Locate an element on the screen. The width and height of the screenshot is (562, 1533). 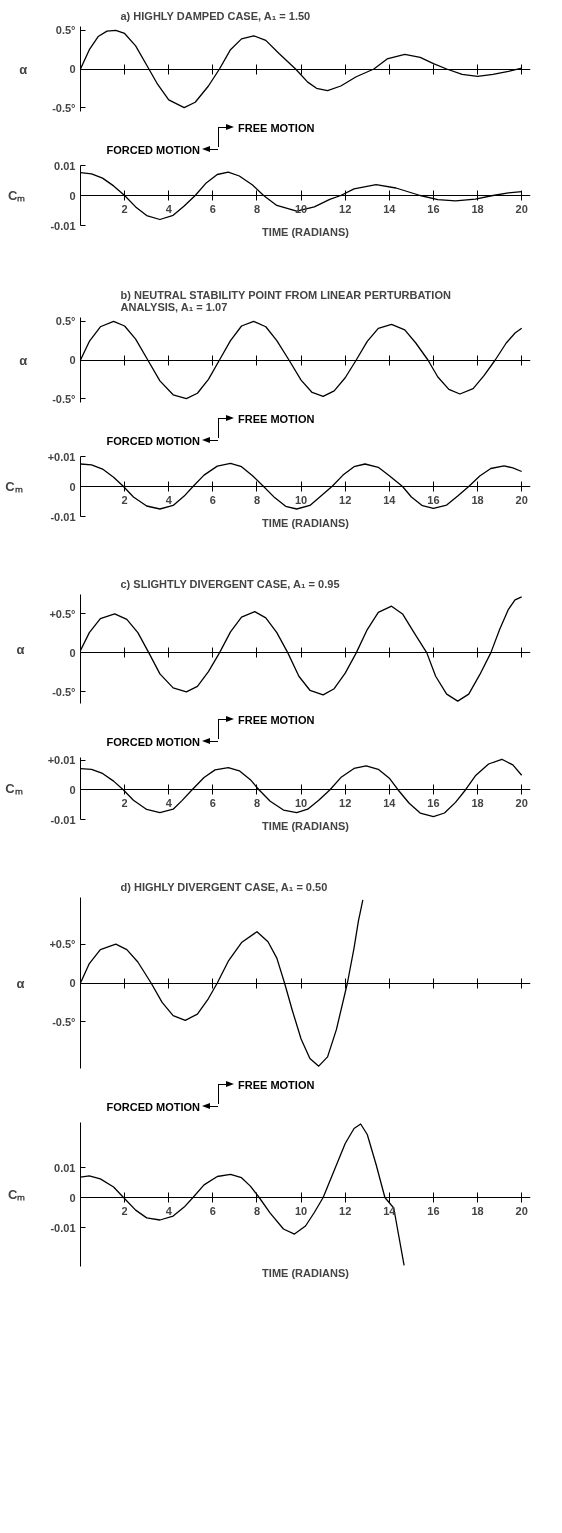
chart-title: d) HIGHLY DIVERGENT CASE, A₁ = 0.50 is located at coordinates (224, 886).